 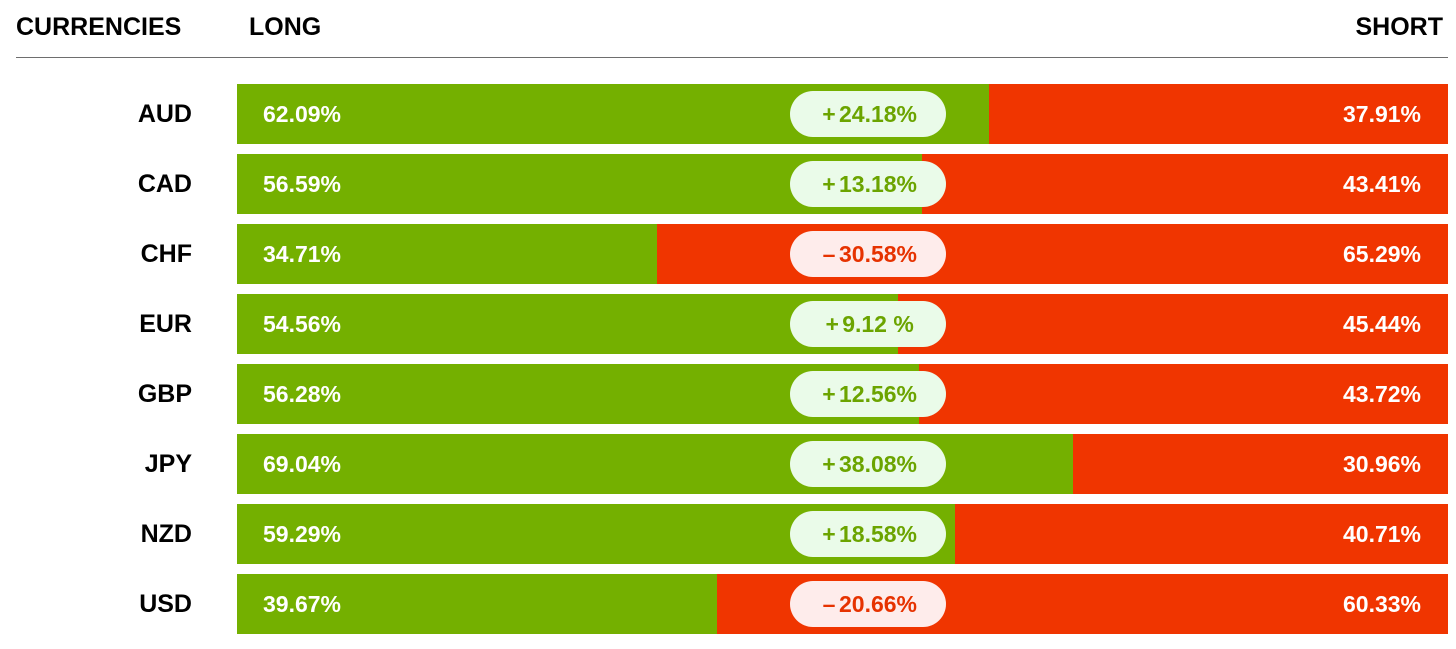 What do you see at coordinates (1381, 184) in the screenshot?
I see `short-percent-label: 43.41%` at bounding box center [1381, 184].